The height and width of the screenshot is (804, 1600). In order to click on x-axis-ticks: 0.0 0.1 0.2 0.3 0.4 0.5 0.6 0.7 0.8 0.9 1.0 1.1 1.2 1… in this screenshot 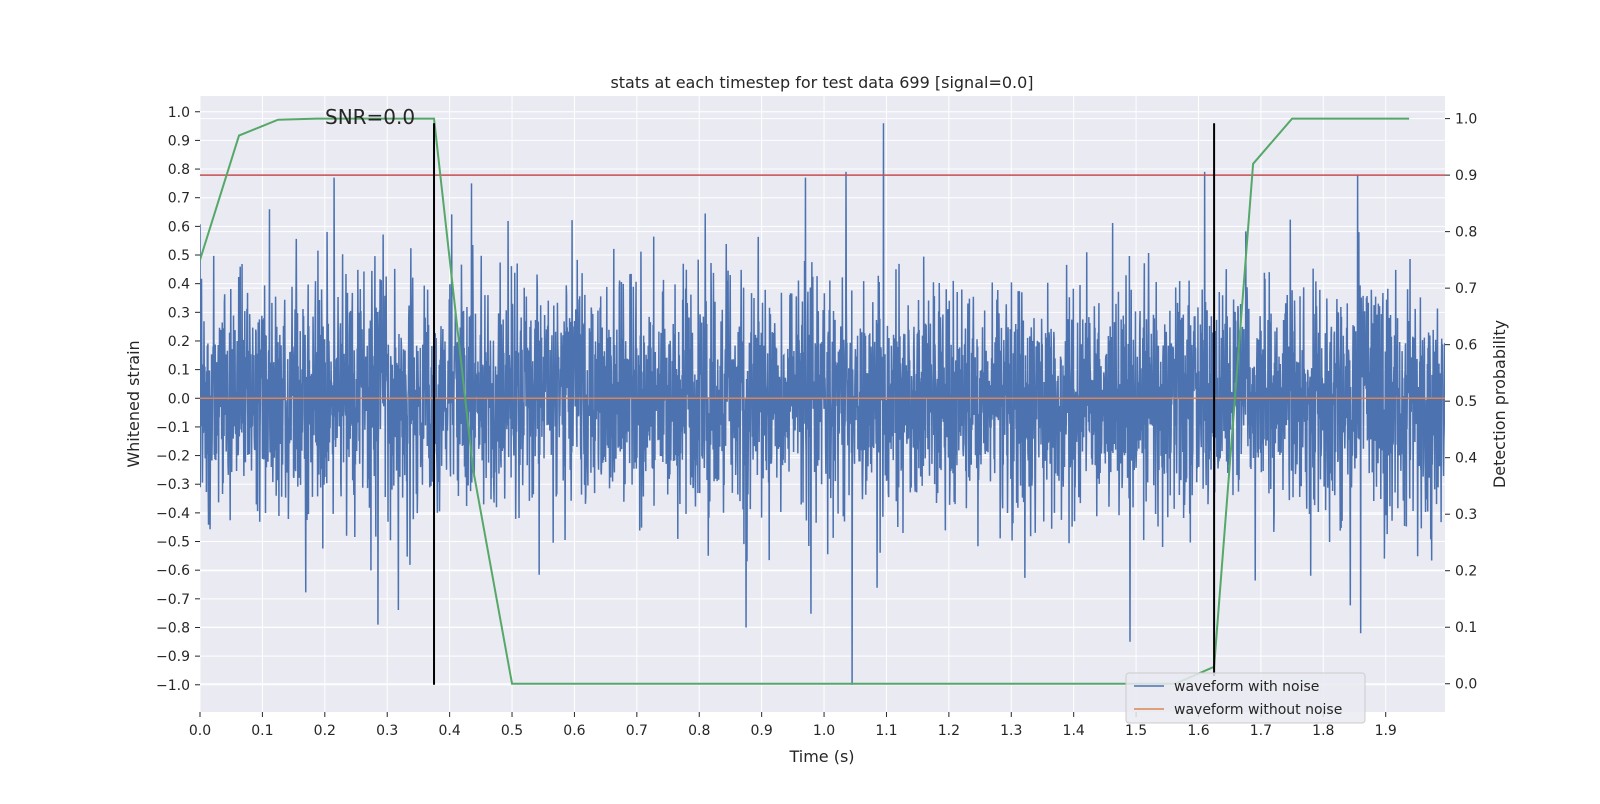, I will do `click(793, 725)`.